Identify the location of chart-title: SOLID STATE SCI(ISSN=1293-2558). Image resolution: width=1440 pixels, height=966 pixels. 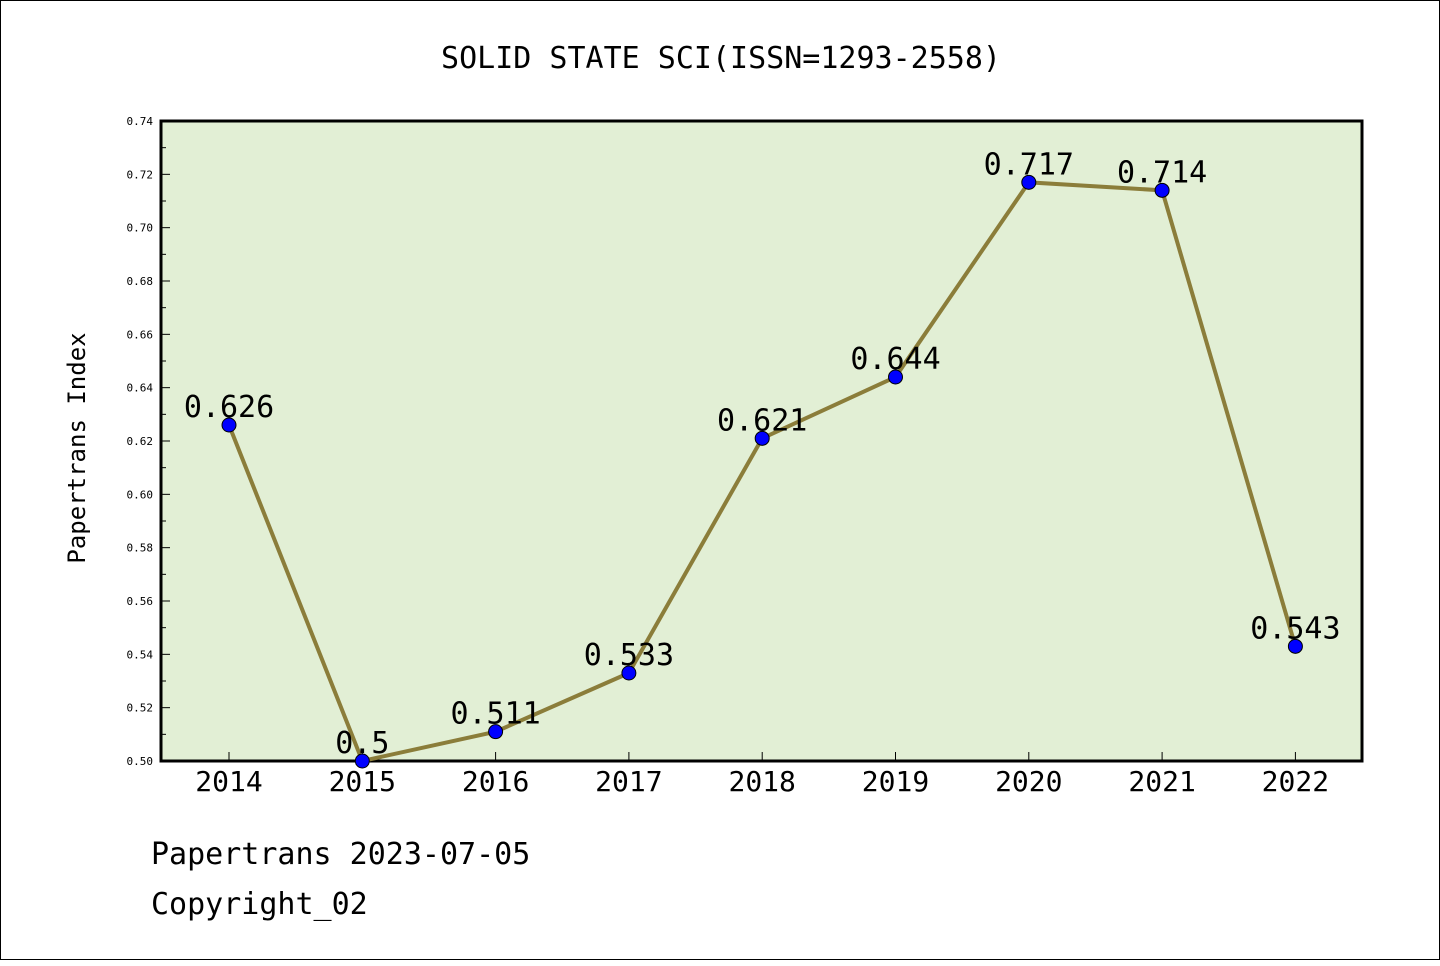
(721, 58).